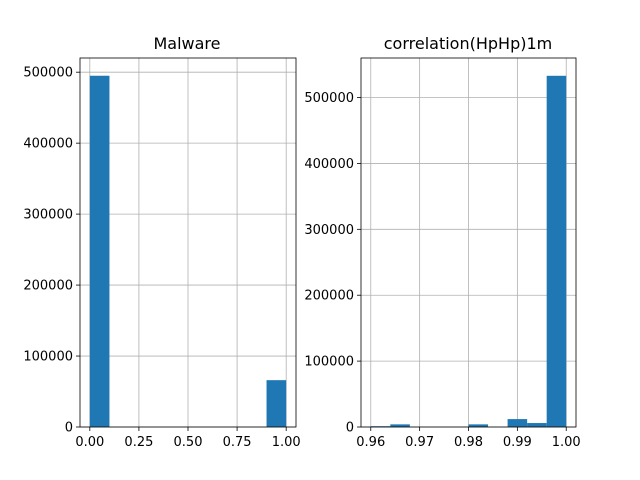 This screenshot has height=480, width=640. Describe the element at coordinates (48, 286) in the screenshot. I see `malware-y-tick-label: 200000` at that location.